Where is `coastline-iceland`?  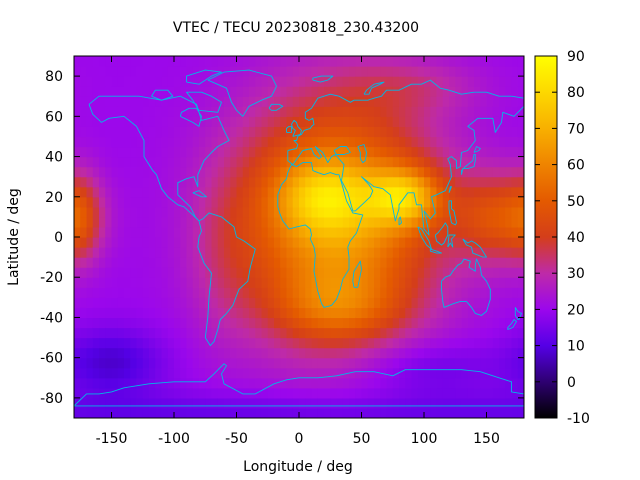 coastline-iceland is located at coordinates (276, 107).